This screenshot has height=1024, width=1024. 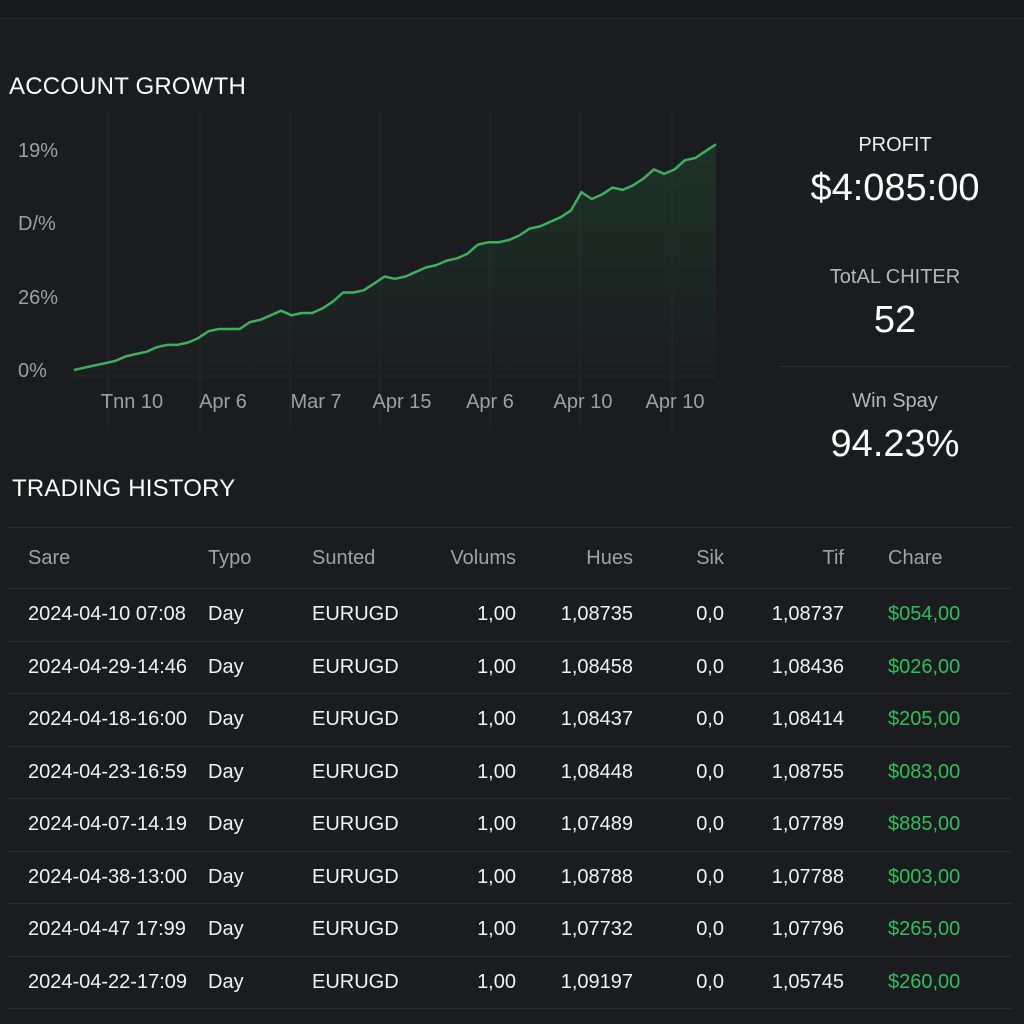 I want to click on y-tick-label: 26%, so click(x=38, y=298).